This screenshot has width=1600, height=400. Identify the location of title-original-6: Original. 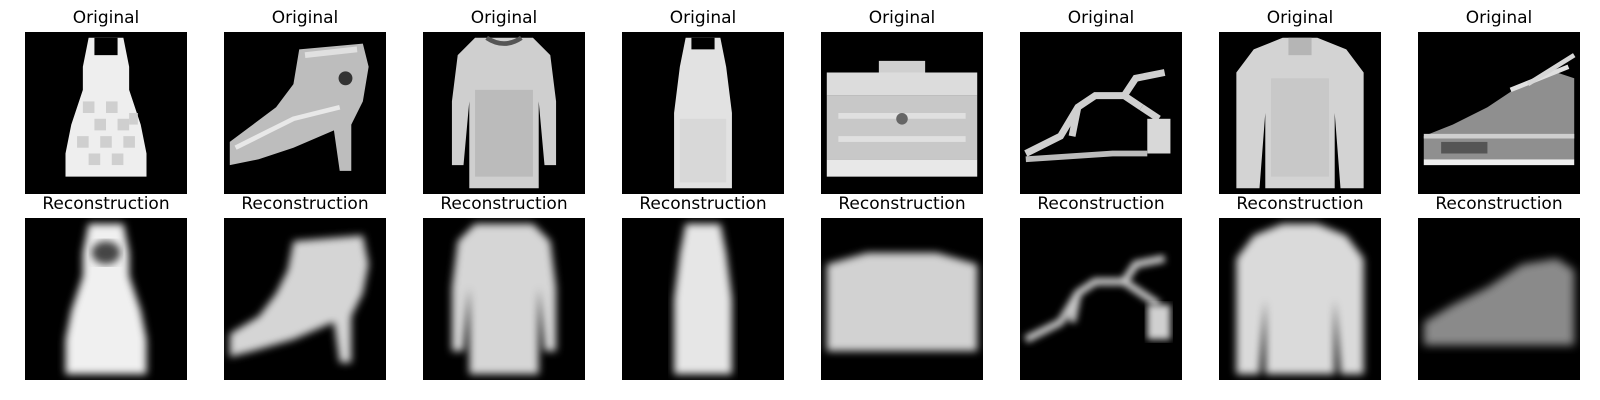
(1101, 18).